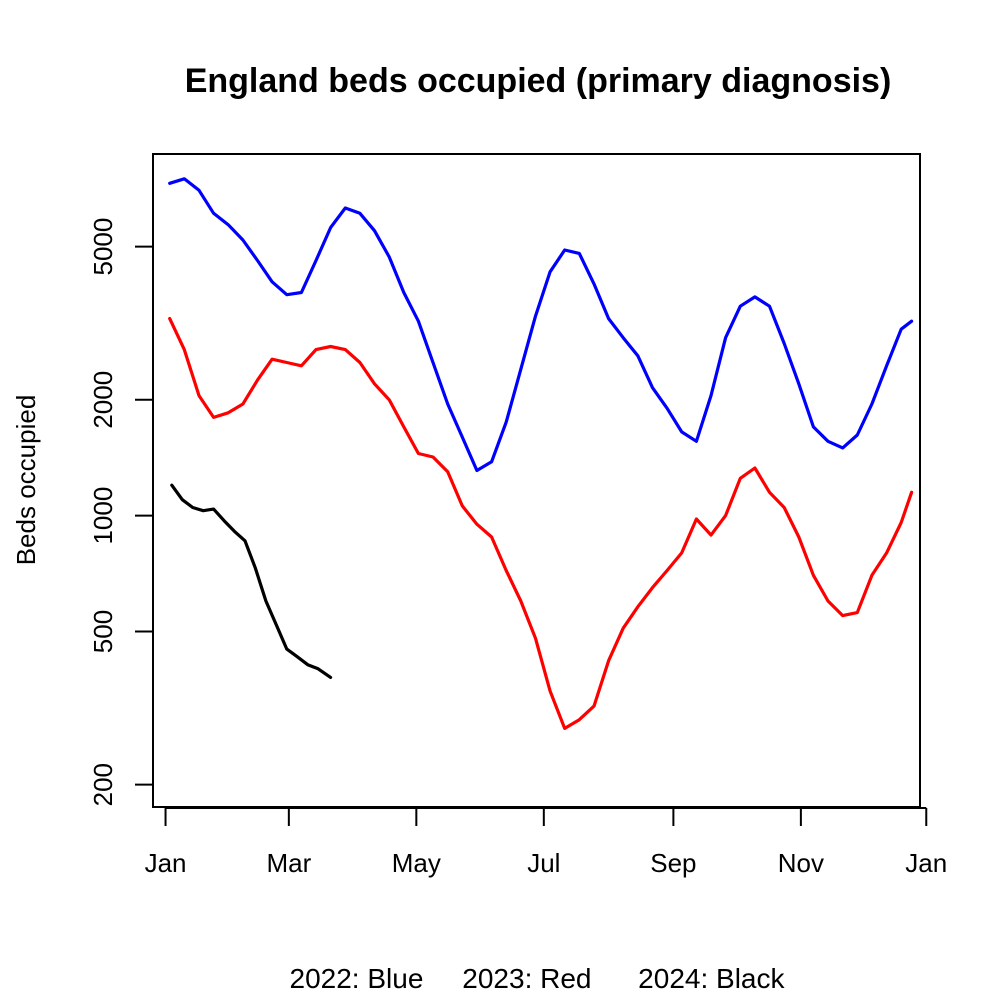 The image size is (1000, 998). What do you see at coordinates (103, 784) in the screenshot?
I see `y-tick-label: 200` at bounding box center [103, 784].